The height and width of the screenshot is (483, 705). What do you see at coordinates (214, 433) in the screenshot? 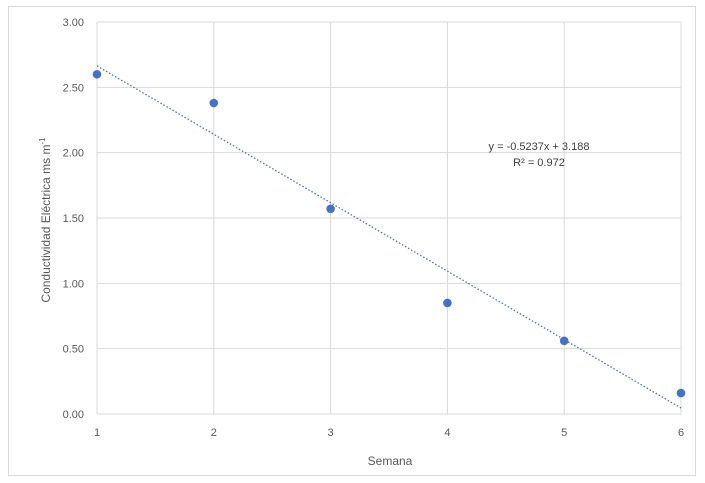
I see `x-tick-label: 2` at bounding box center [214, 433].